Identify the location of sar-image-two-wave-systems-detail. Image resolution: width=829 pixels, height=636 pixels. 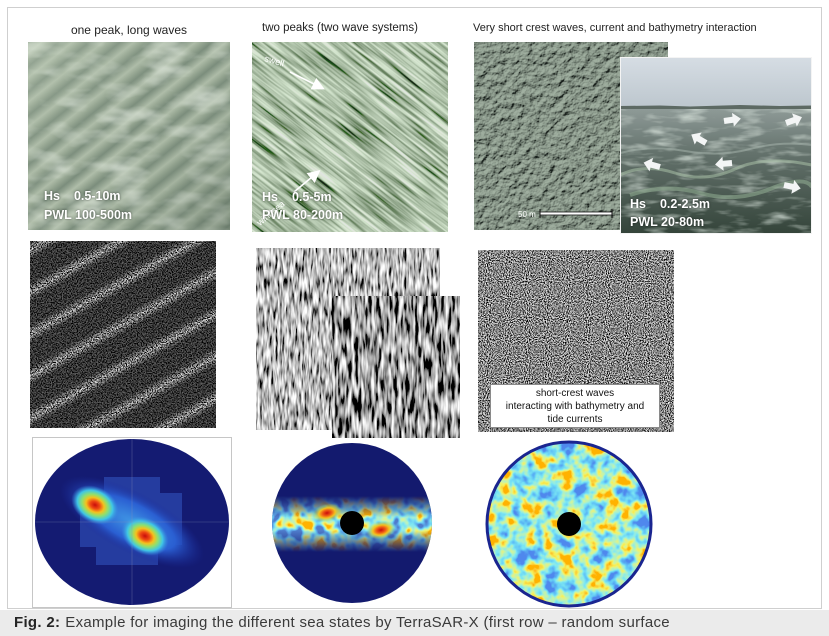
(396, 367).